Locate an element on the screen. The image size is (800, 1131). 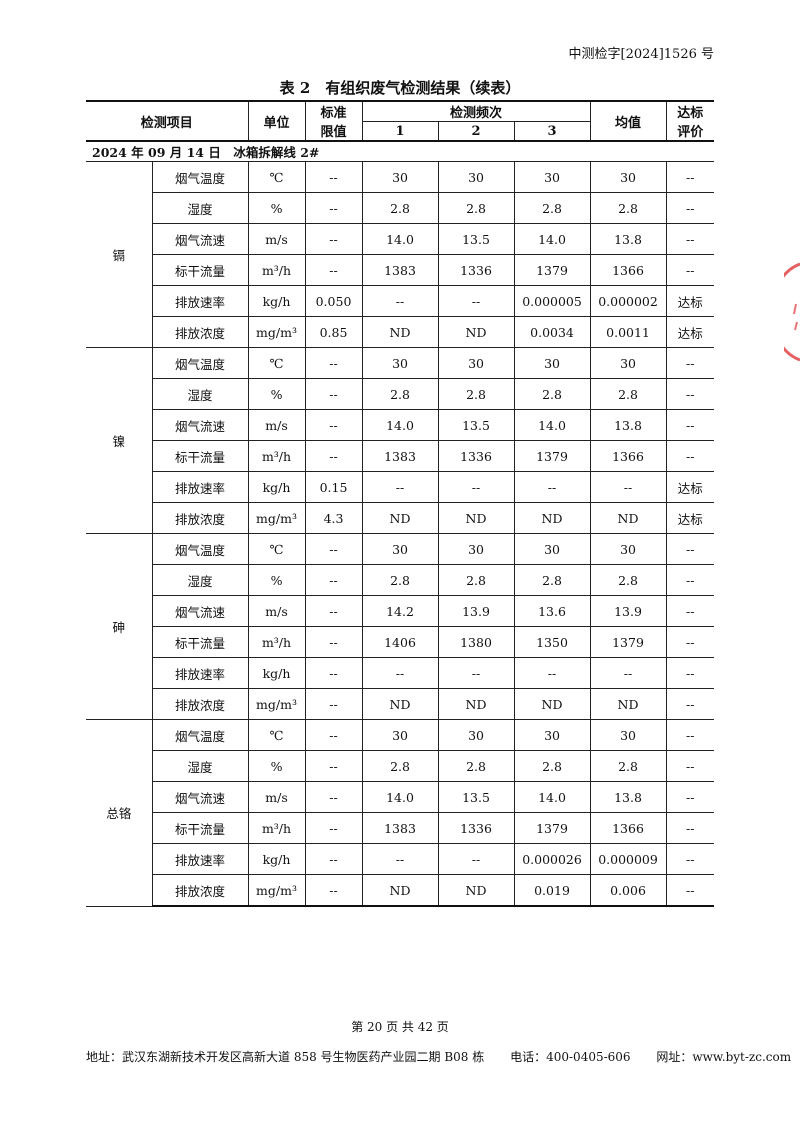
cell-average: 0.000009 is located at coordinates (628, 859).